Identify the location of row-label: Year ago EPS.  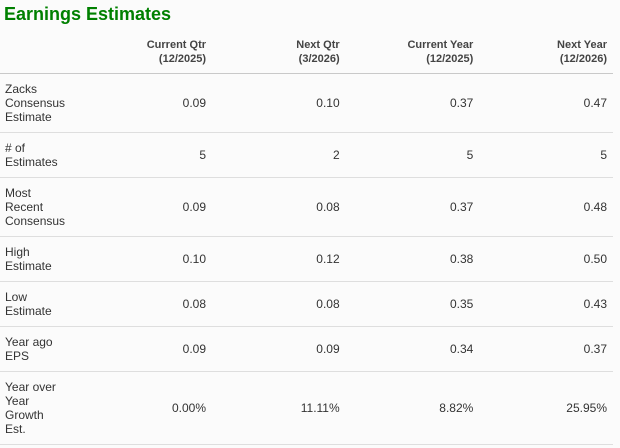
(39, 349).